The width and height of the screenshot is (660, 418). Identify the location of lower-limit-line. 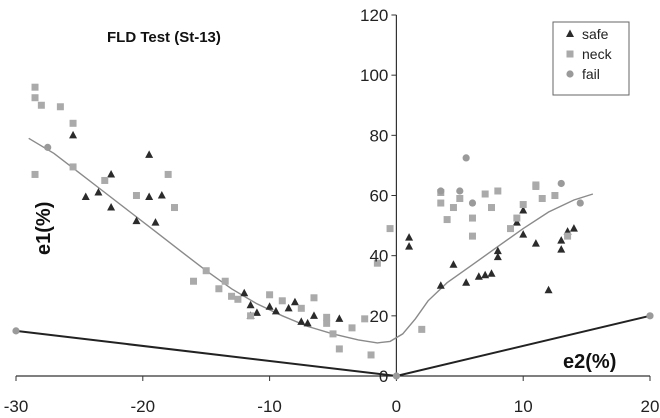
(333, 346).